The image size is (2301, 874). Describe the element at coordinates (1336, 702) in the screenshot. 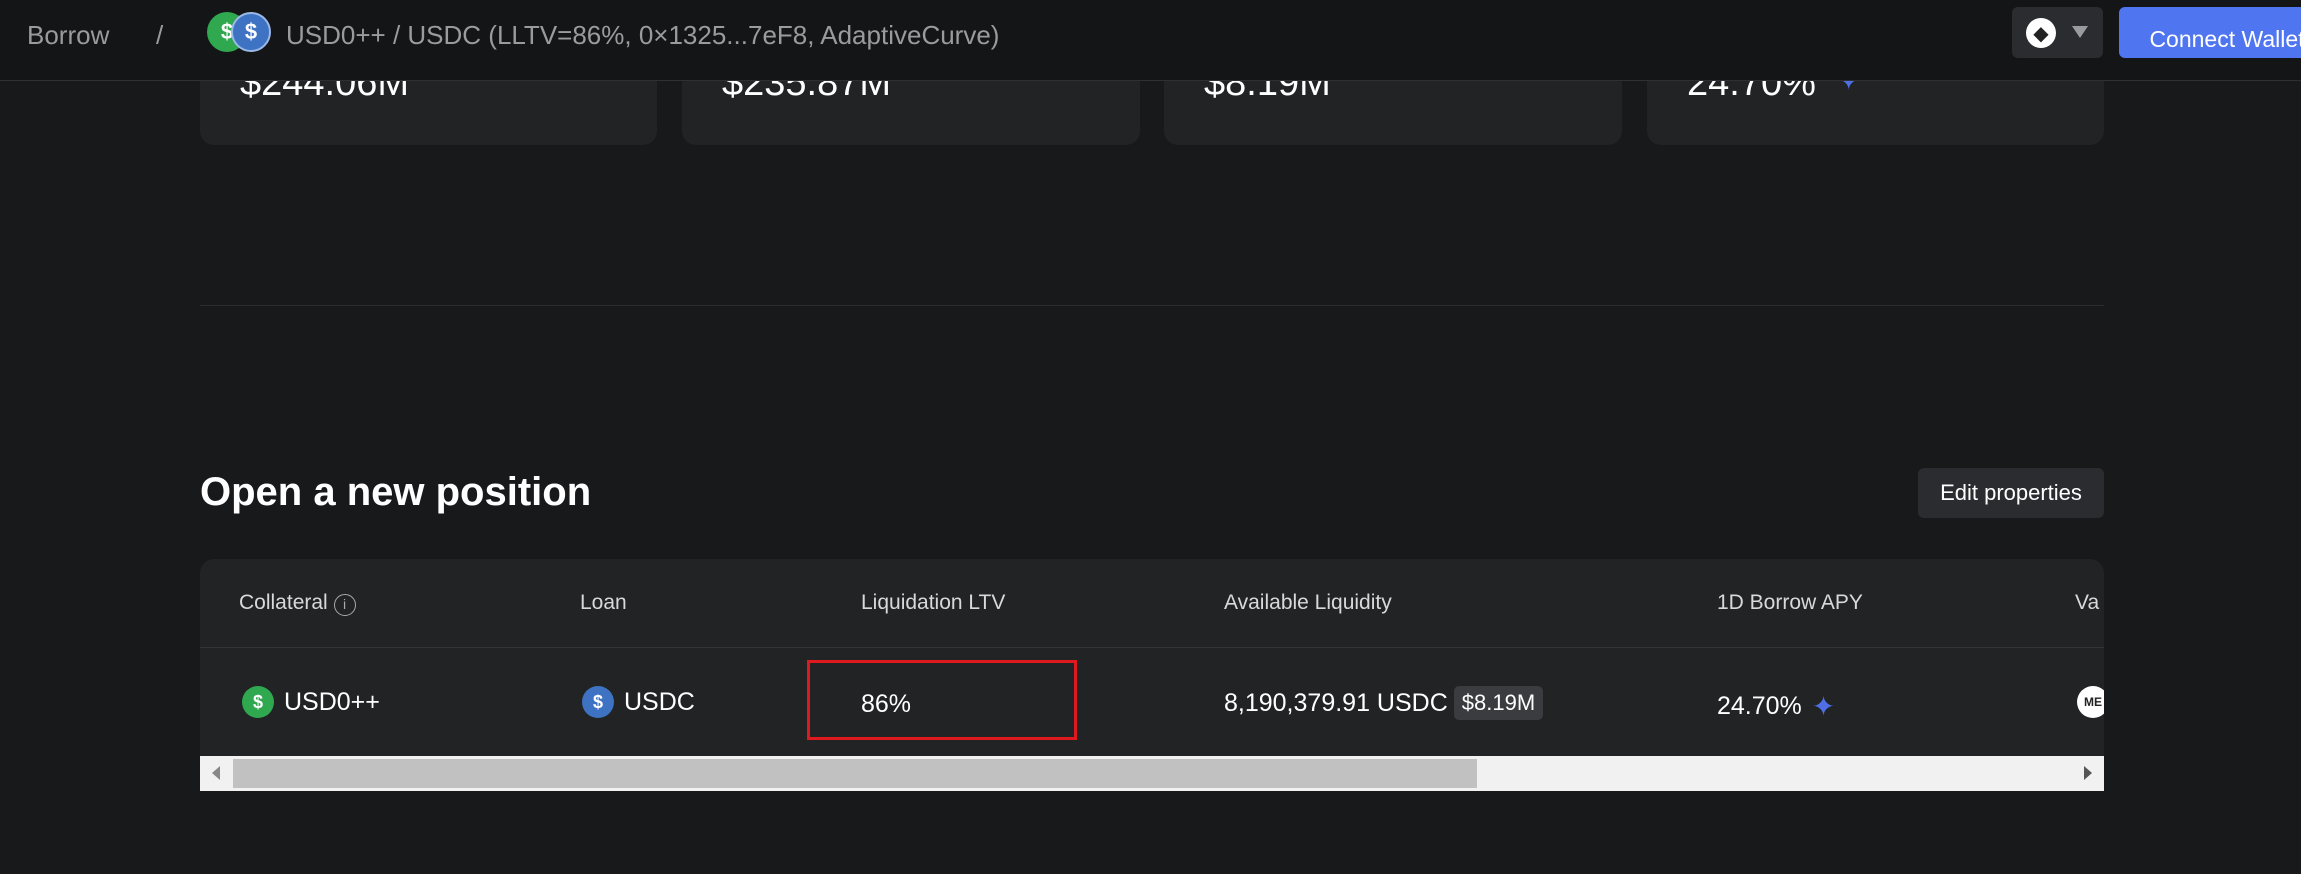

I see `liquidity-value: 8,190,379.91 USDC` at that location.